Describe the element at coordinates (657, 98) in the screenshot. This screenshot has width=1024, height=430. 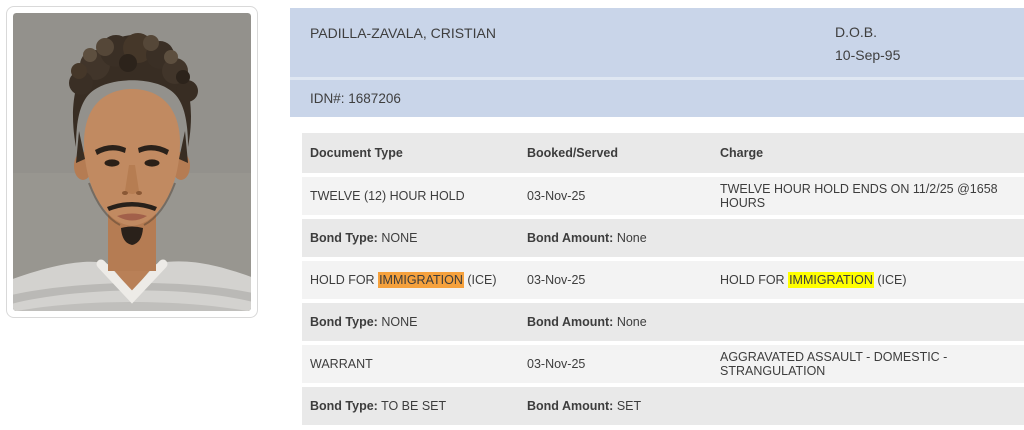
I see `idn-panel: IDN#: 1687206` at that location.